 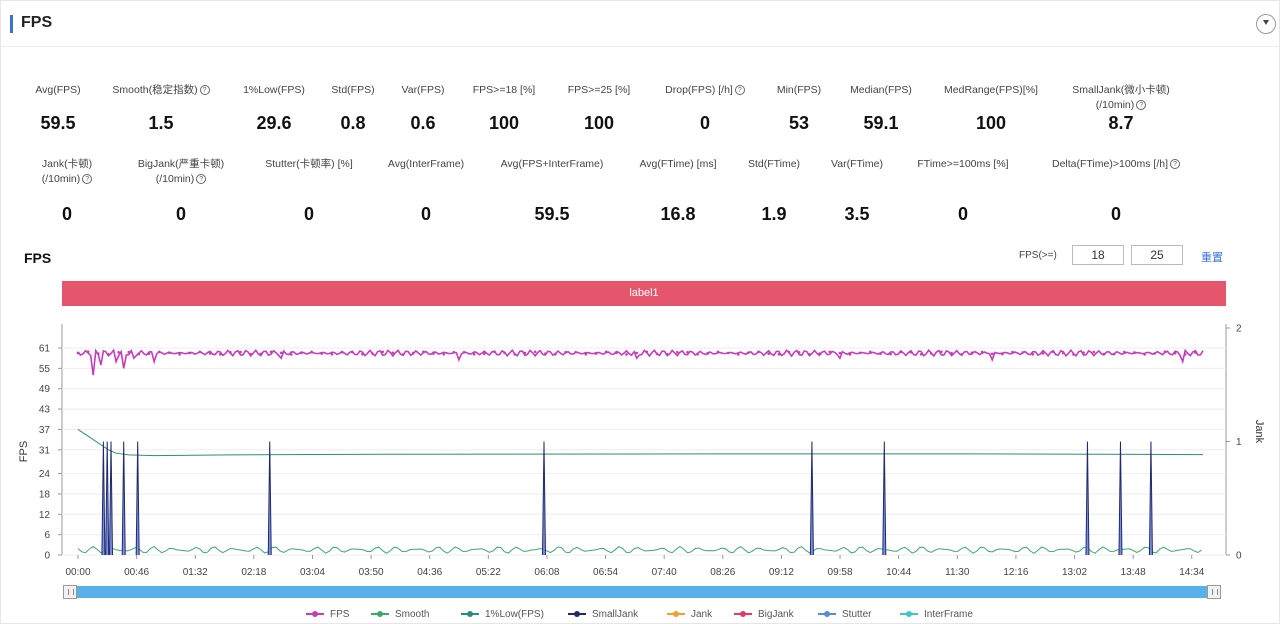 I want to click on legend-item: BigJank, so click(x=764, y=614).